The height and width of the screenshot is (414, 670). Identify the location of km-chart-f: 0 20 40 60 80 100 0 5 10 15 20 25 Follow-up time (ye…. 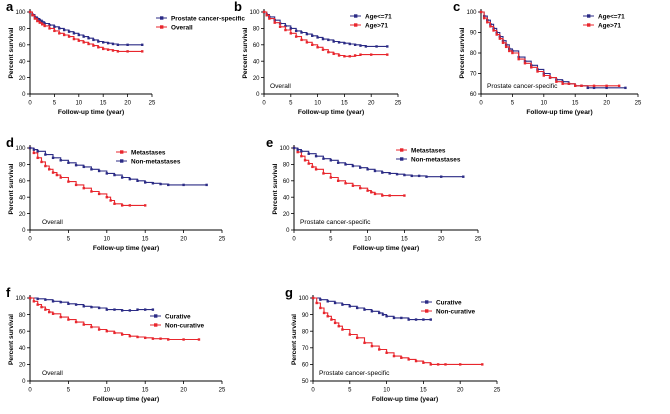
(117, 349).